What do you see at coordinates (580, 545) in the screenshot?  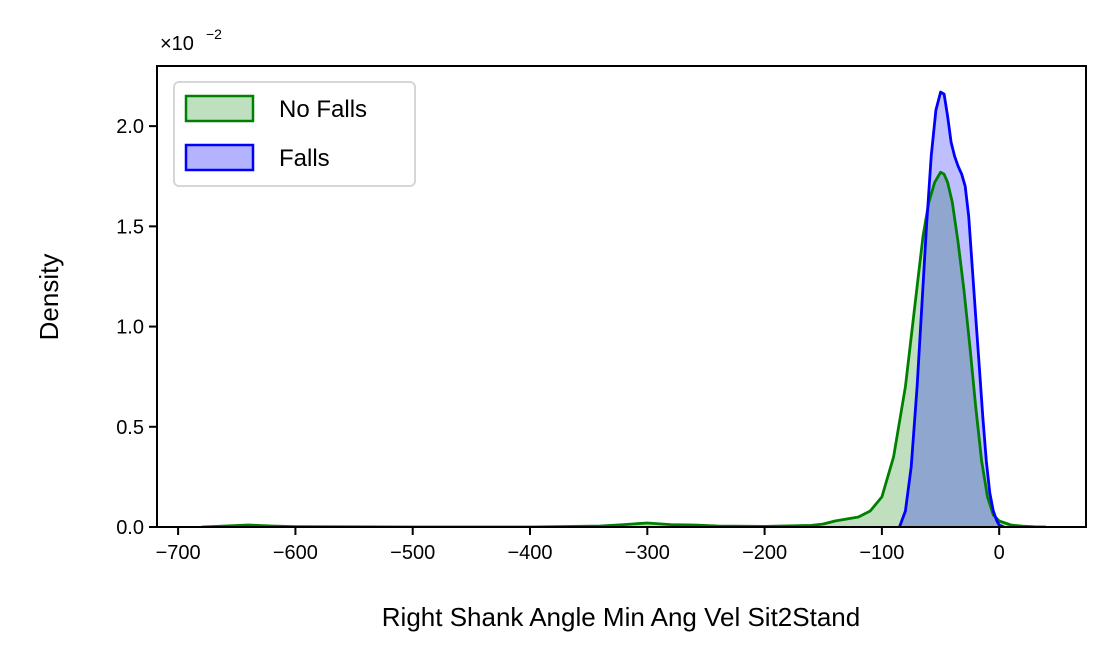 I see `x-axis: −700 −600 −500 −400 −300 −200 −100 0` at bounding box center [580, 545].